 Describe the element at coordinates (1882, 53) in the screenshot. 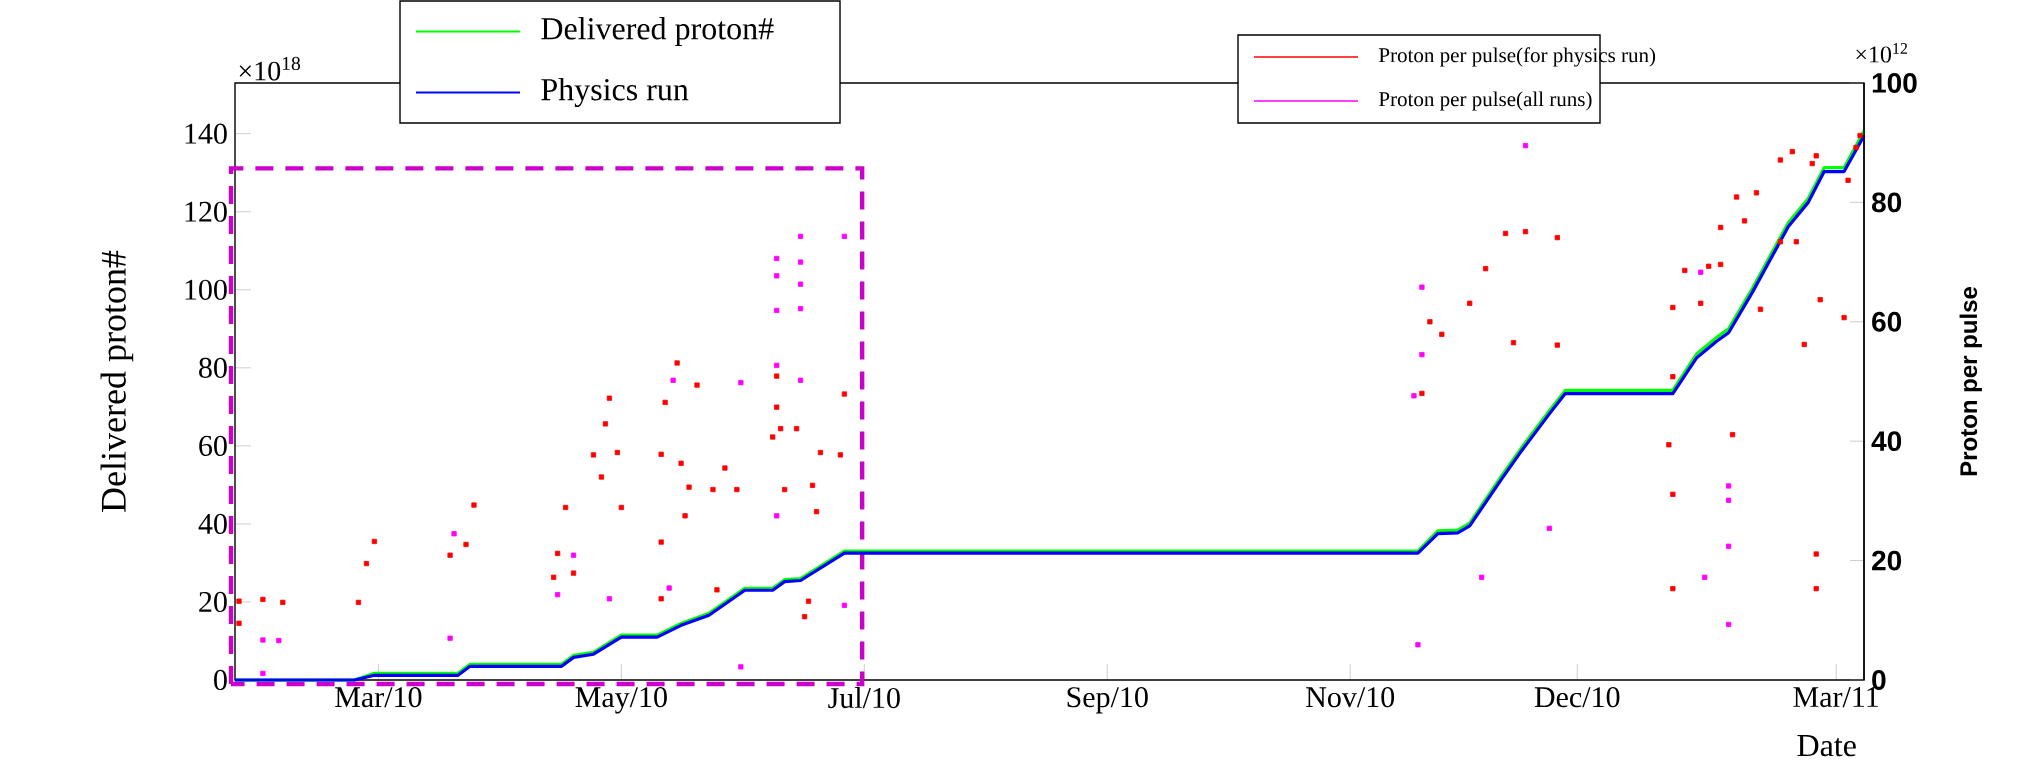

I see `text: ×10$^{12}$` at that location.